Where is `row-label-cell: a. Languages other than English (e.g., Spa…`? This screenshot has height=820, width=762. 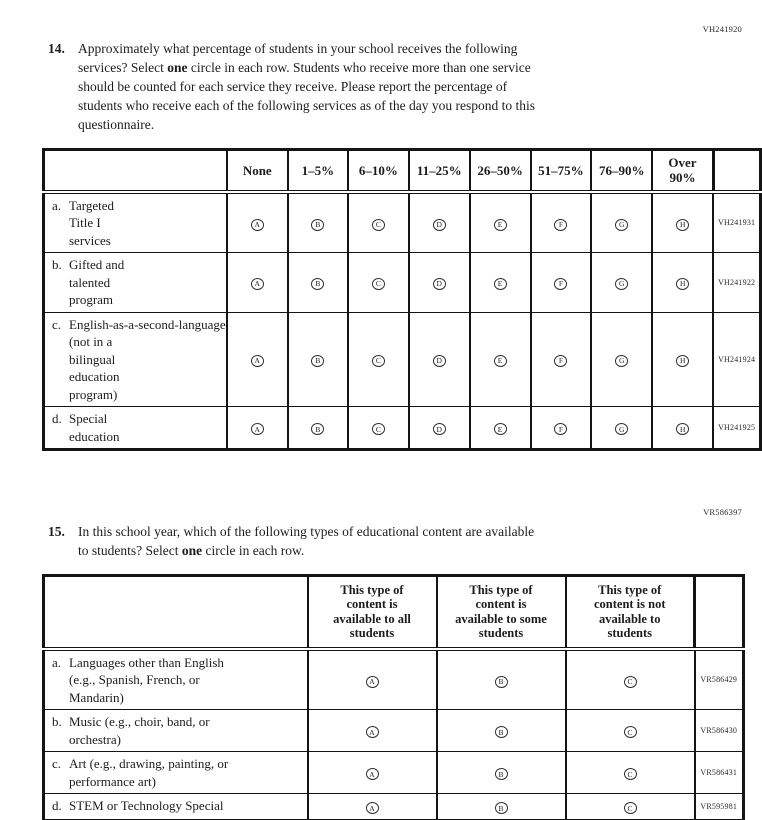 row-label-cell: a. Languages other than English (e.g., Spa… is located at coordinates (175, 679).